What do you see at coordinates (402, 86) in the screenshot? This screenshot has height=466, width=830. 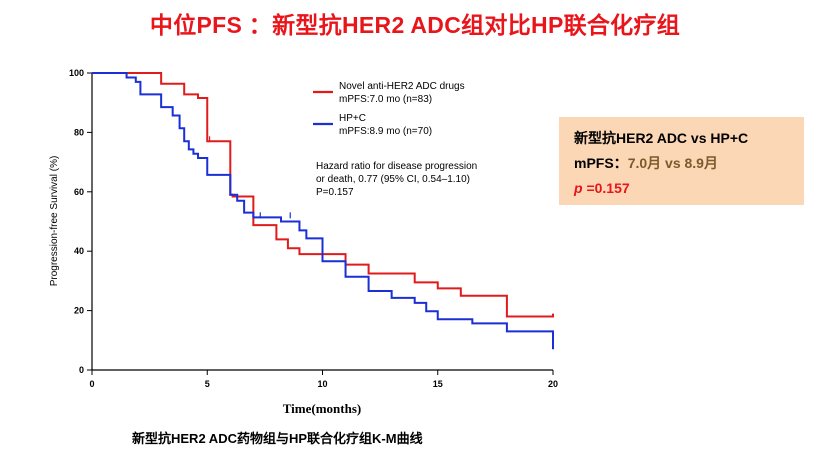 I see `legend-label-adc: Novel anti-HER2 ADC drugs` at bounding box center [402, 86].